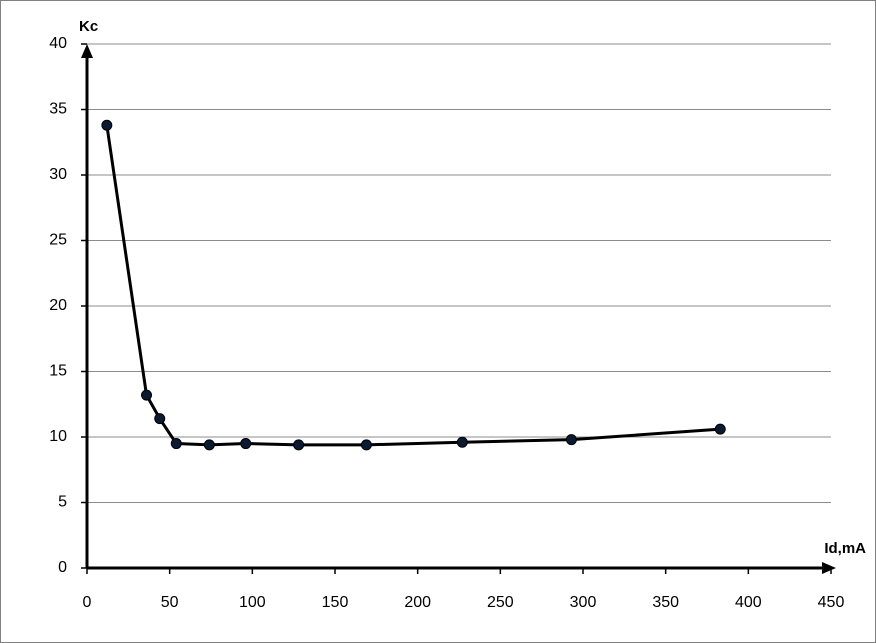  Describe the element at coordinates (62, 567) in the screenshot. I see `y-tick-label: 0` at that location.